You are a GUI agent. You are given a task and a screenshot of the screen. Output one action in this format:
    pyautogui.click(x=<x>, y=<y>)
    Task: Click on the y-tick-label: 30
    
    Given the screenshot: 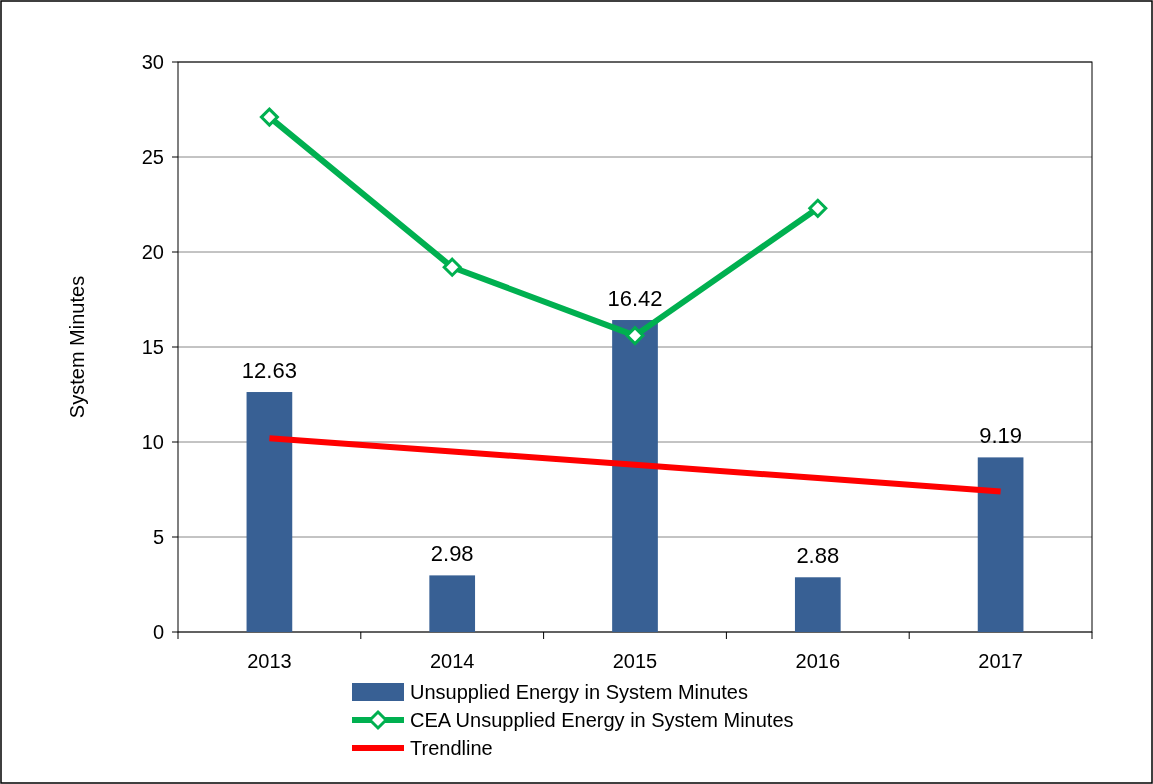 What is the action you would take?
    pyautogui.click(x=152, y=62)
    